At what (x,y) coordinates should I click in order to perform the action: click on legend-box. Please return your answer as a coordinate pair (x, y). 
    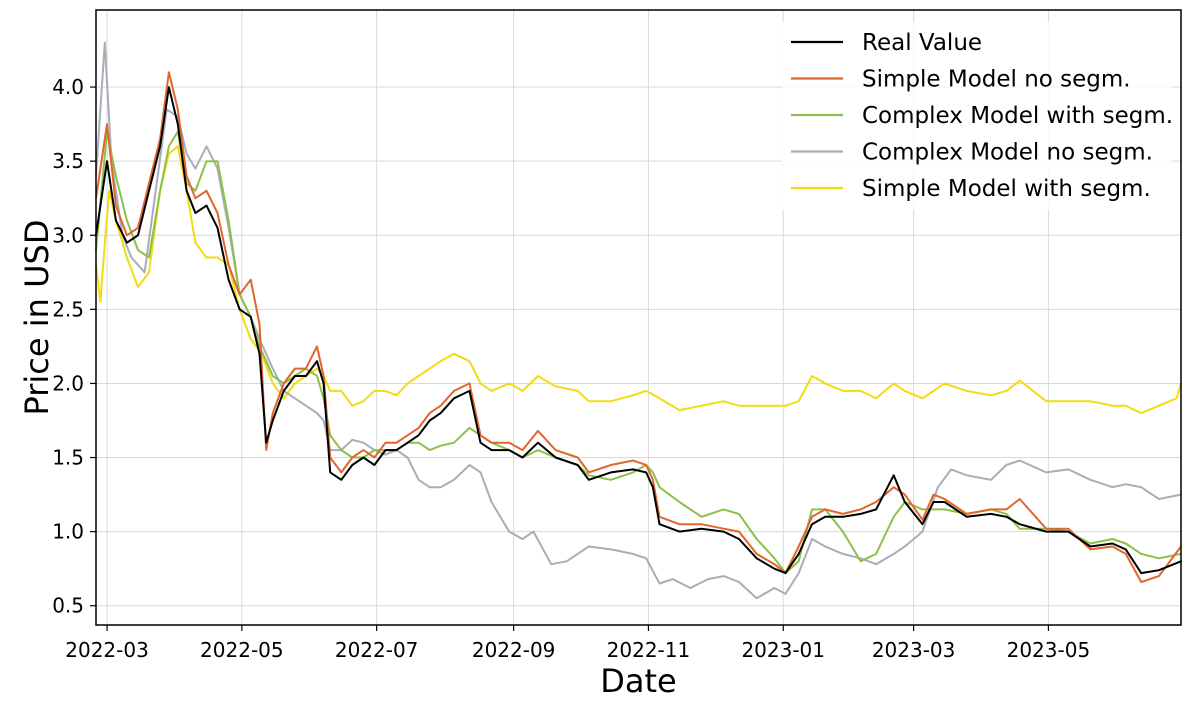
    Looking at the image, I should click on (977, 116).